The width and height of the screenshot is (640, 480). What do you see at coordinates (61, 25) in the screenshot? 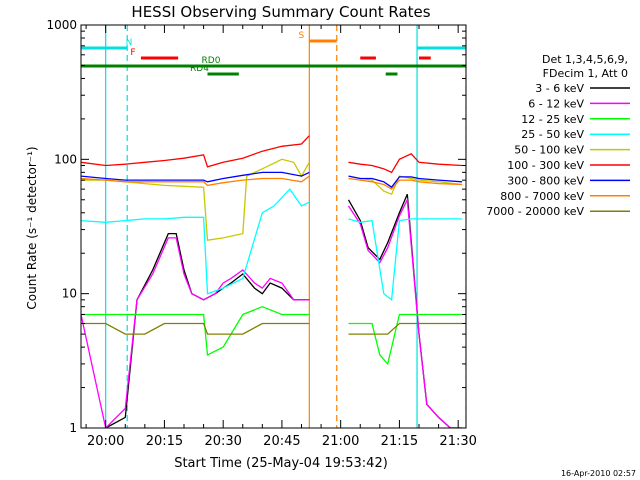
I see `y-tick-label-3: 1000` at bounding box center [61, 25].